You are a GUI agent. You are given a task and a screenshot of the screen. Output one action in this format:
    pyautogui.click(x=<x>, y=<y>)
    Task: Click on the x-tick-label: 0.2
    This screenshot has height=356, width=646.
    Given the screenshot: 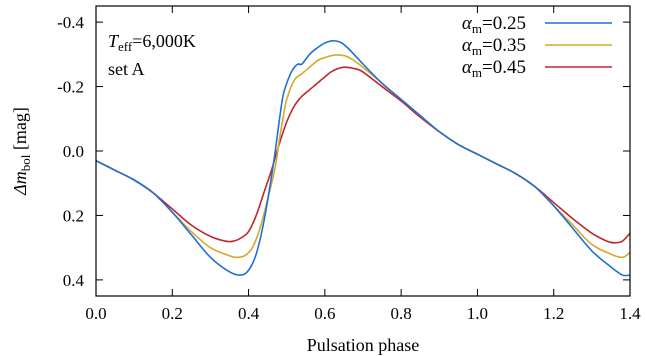 What is the action you would take?
    pyautogui.click(x=172, y=313)
    